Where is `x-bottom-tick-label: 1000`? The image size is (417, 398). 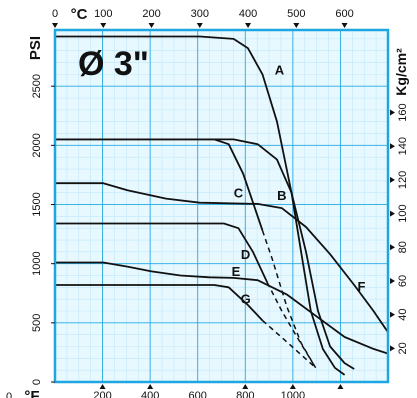
x-bottom-tick-label: 1000 is located at coordinates (293, 394).